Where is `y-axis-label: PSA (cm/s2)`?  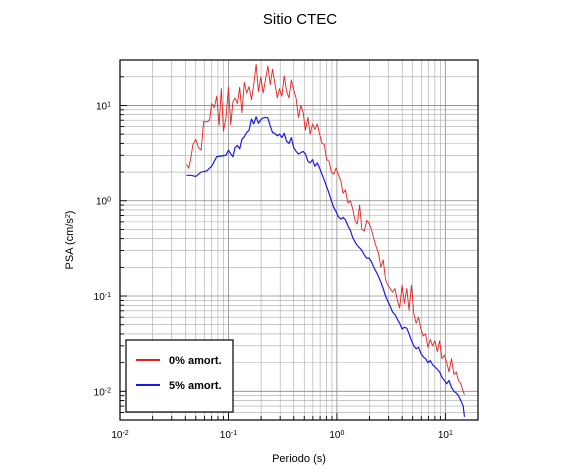 y-axis-label: PSA (cm/s2) is located at coordinates (70, 240).